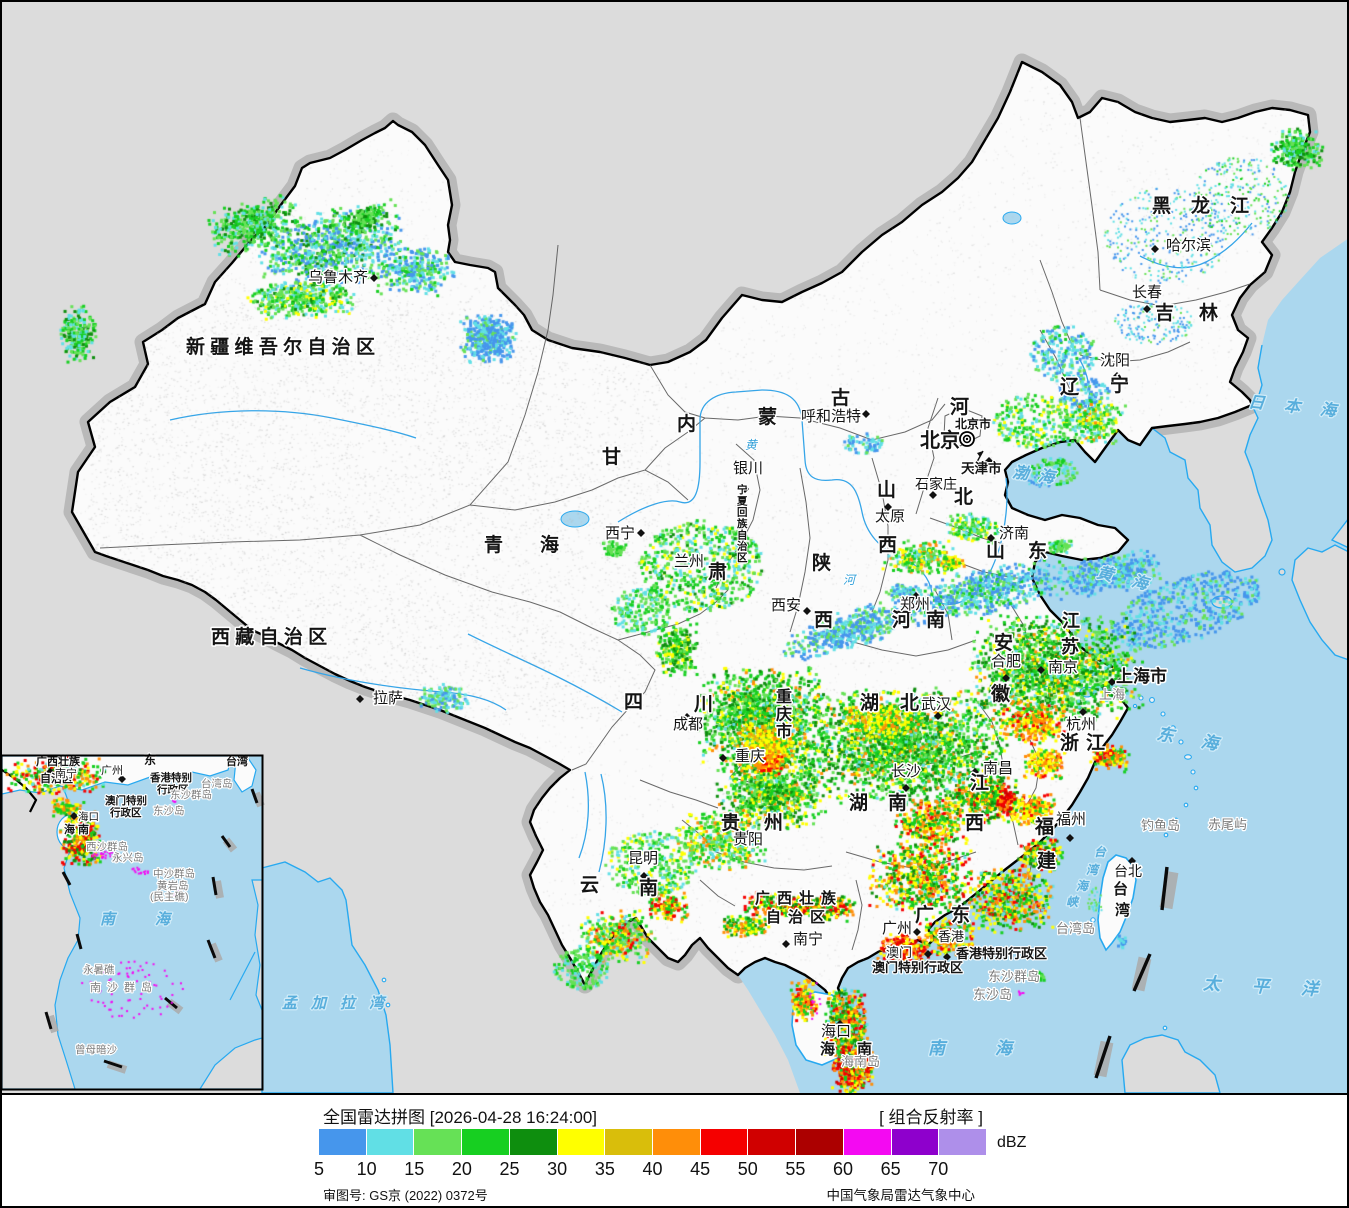  Describe the element at coordinates (414, 1169) in the screenshot. I see `colorbar-tick: 15` at that location.